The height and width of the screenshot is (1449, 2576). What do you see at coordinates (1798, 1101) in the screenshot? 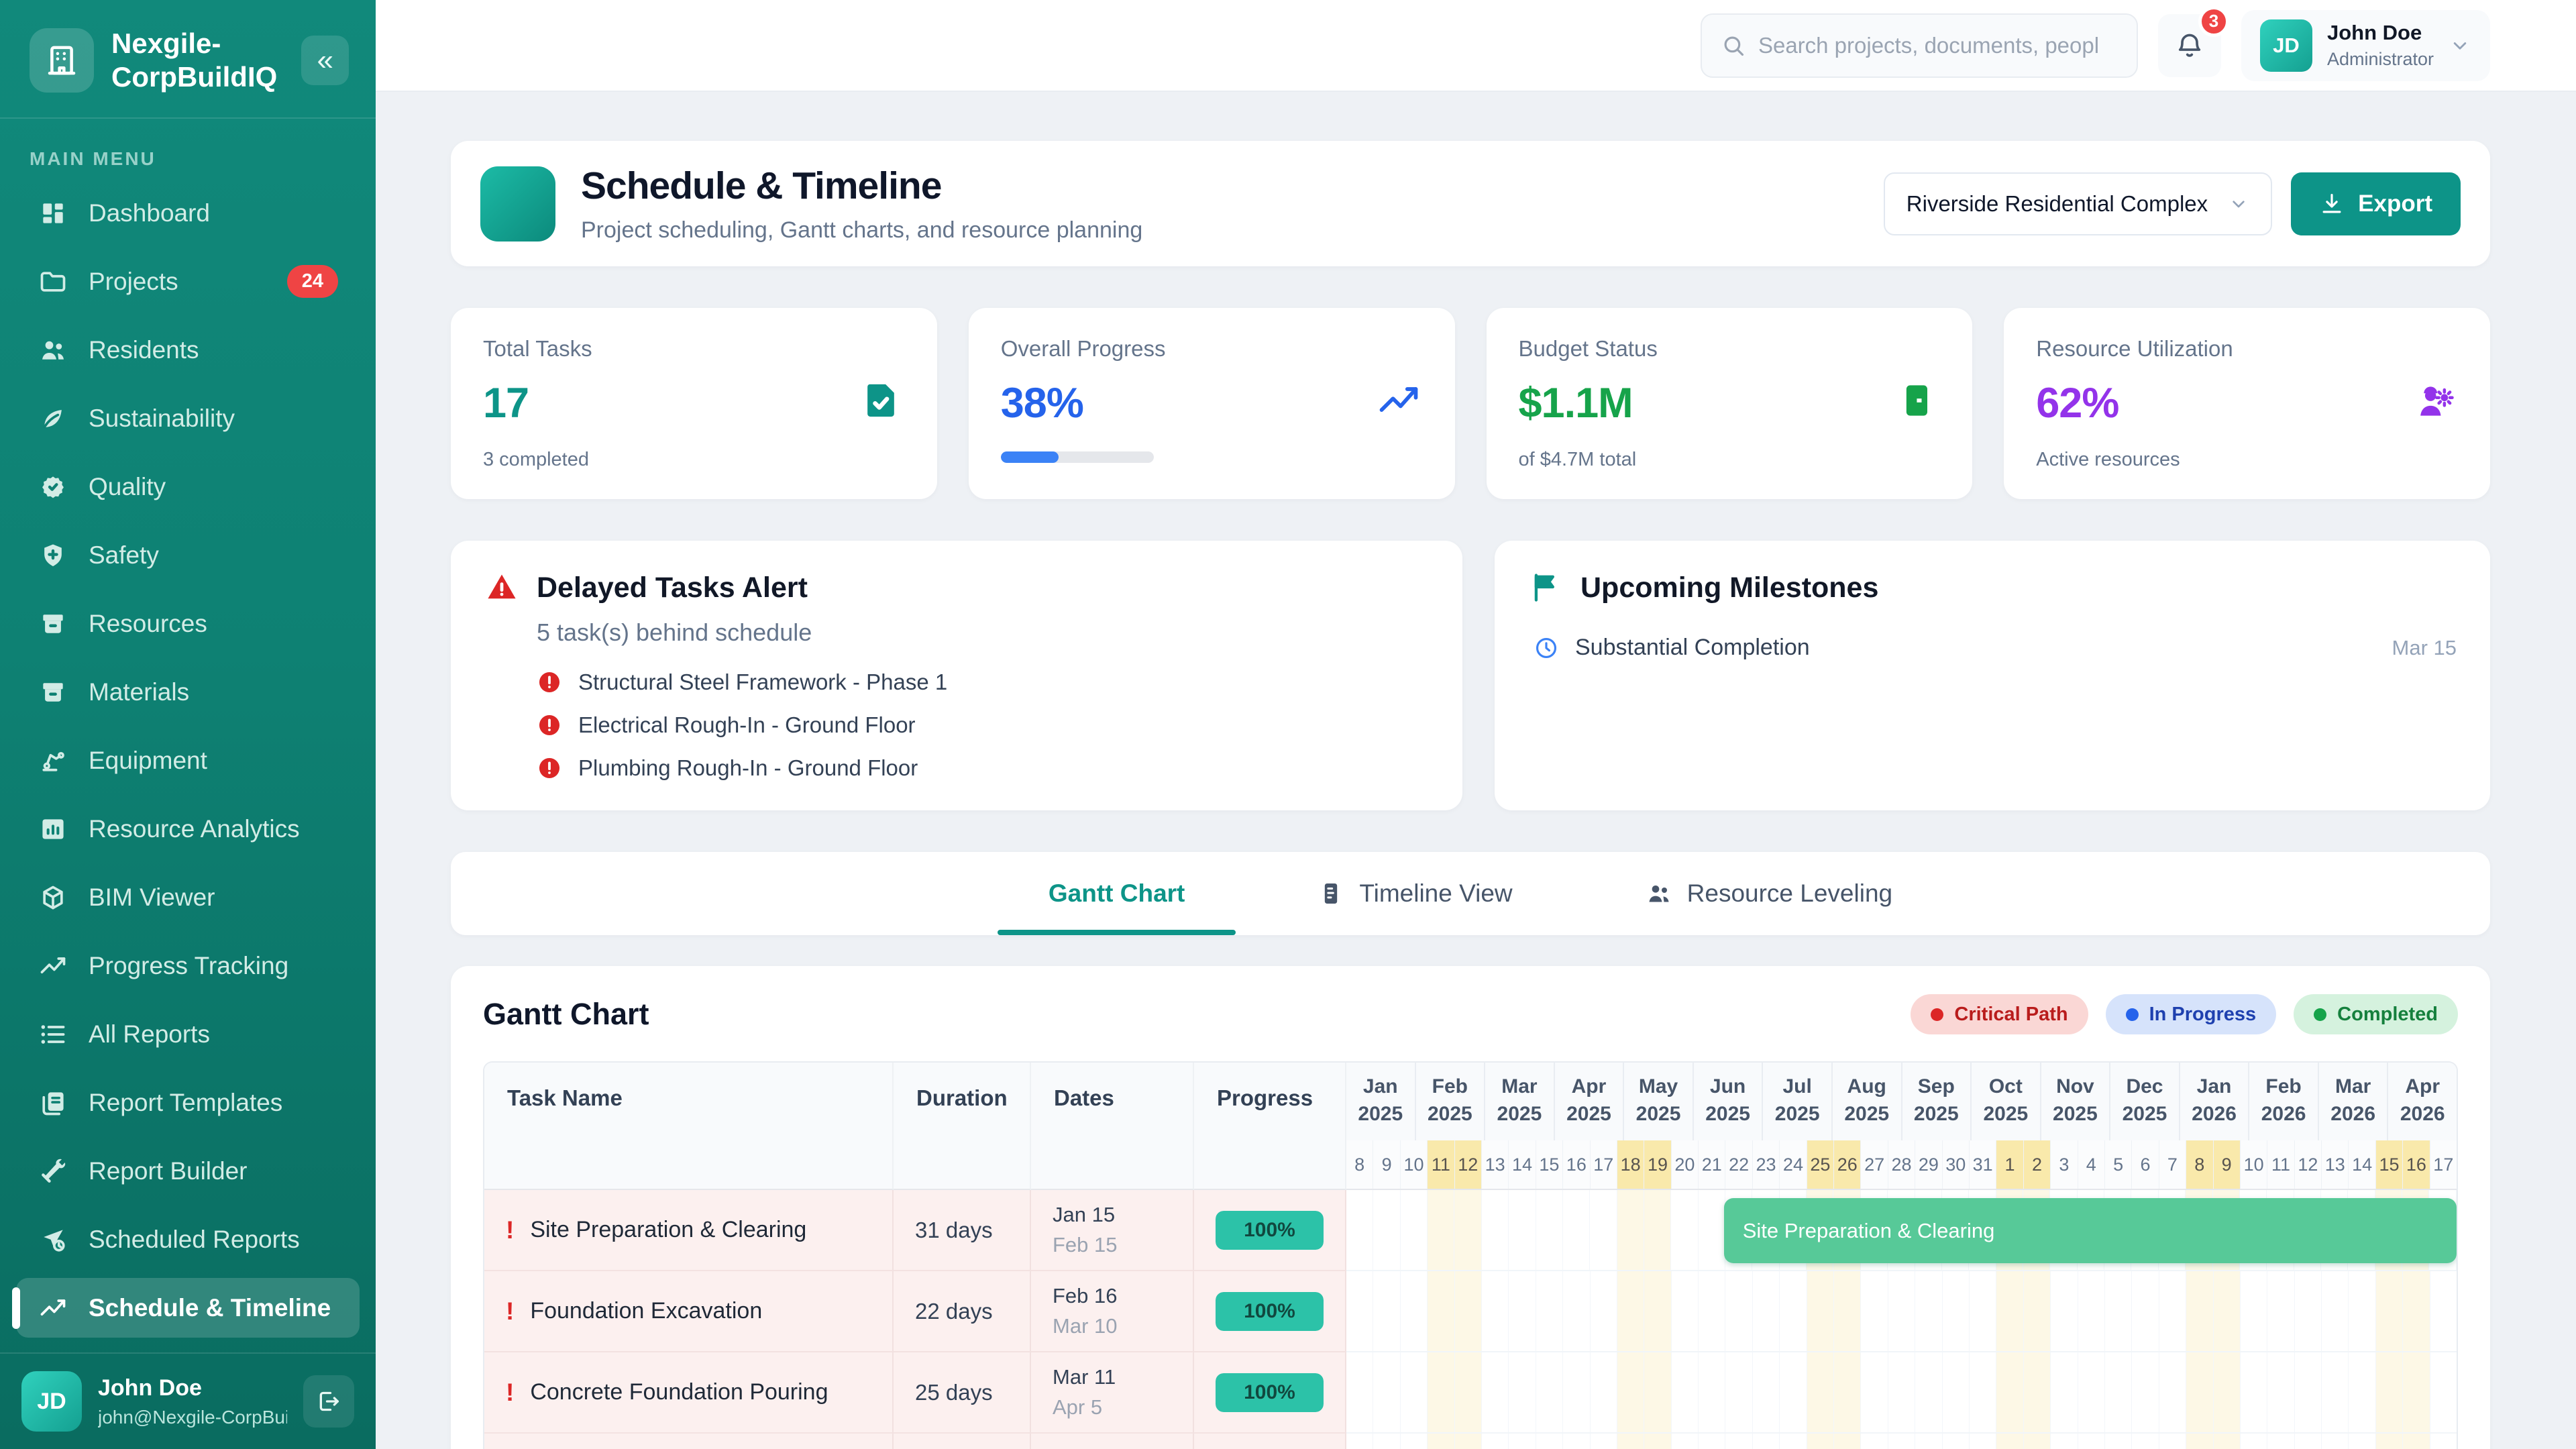
I see `month-header-jul-2025: Jul 2025` at bounding box center [1798, 1101].